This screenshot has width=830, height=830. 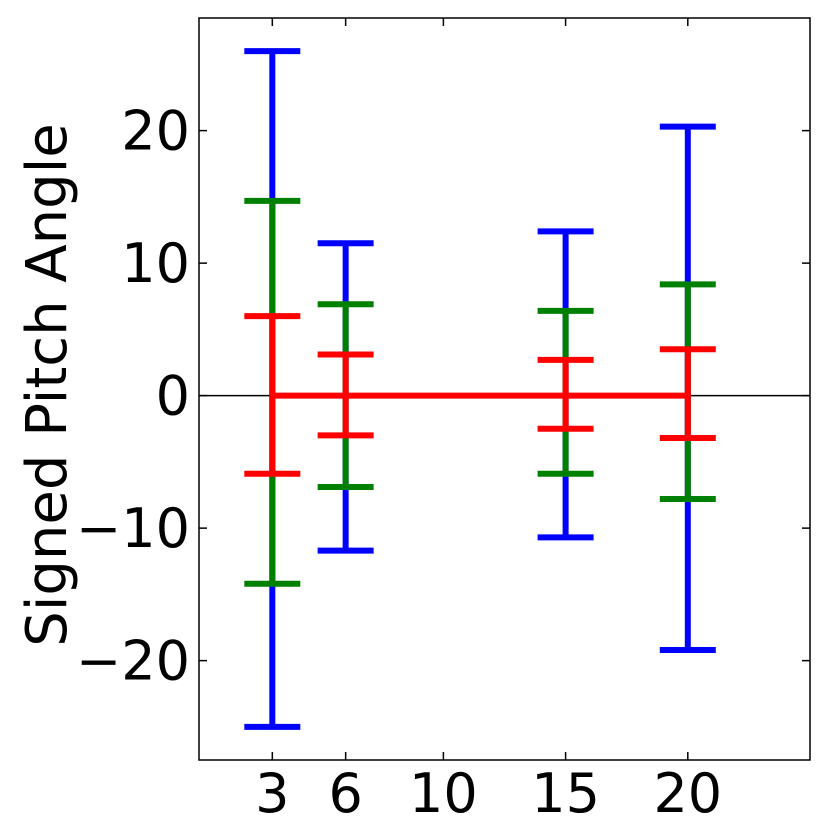 I want to click on y-tick-label: 0, so click(x=173, y=396).